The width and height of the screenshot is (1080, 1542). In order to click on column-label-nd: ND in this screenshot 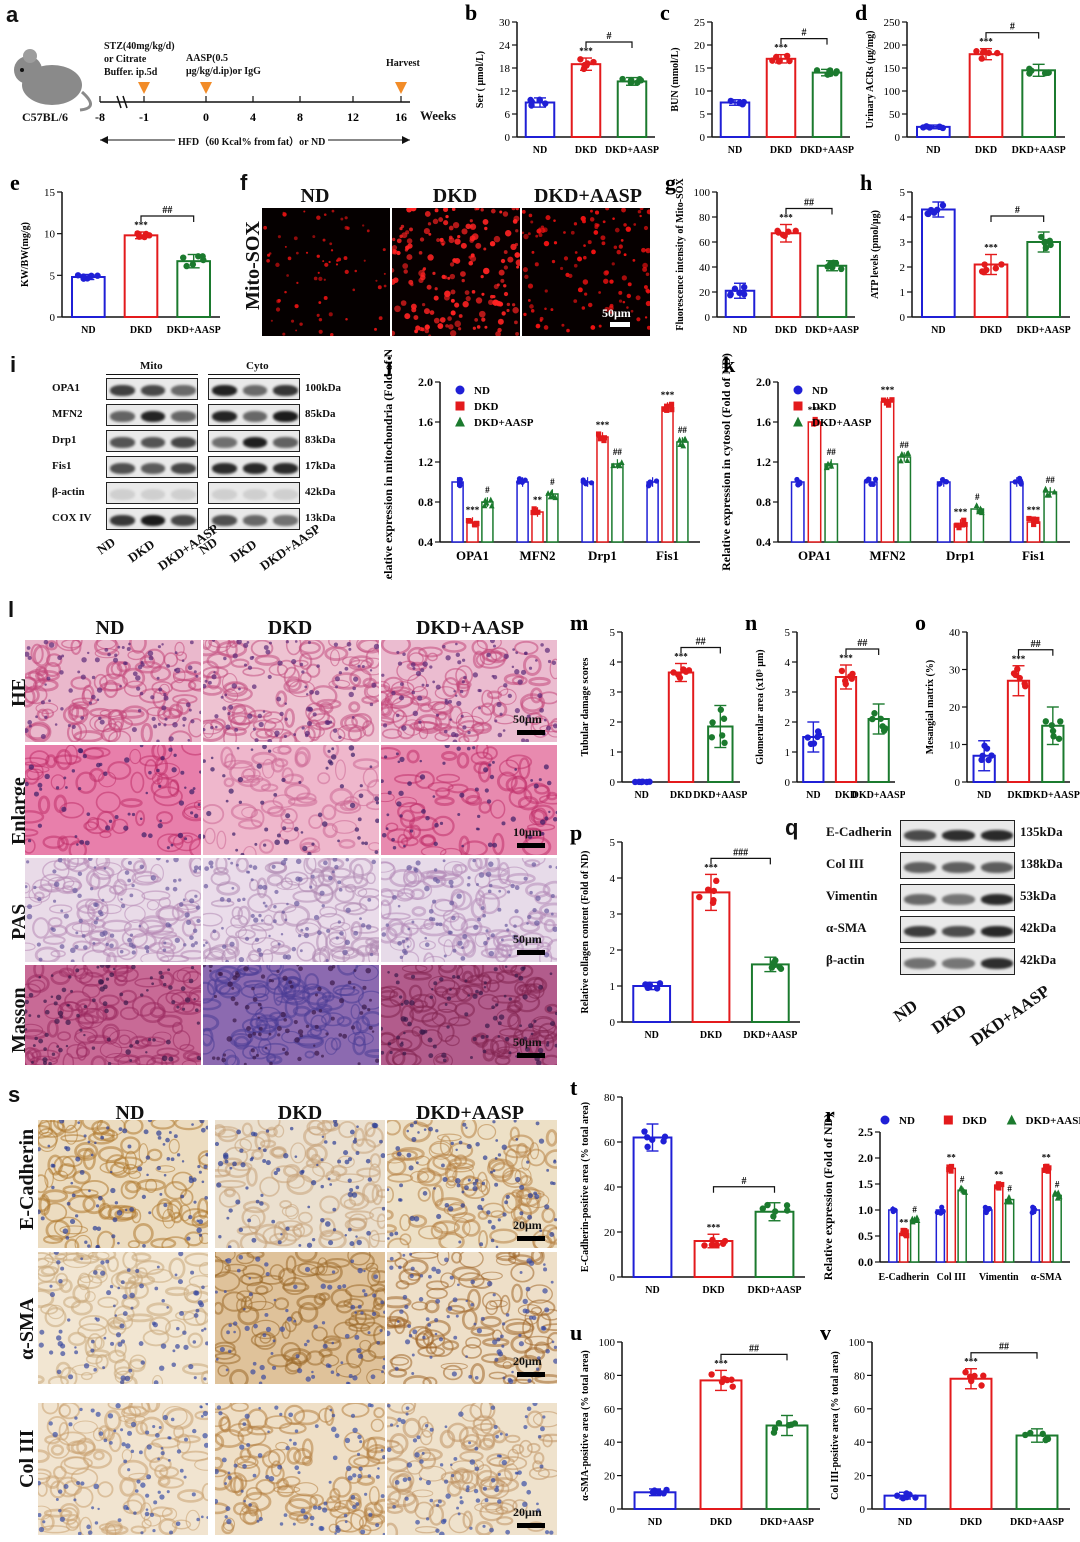, I will do `click(110, 628)`.